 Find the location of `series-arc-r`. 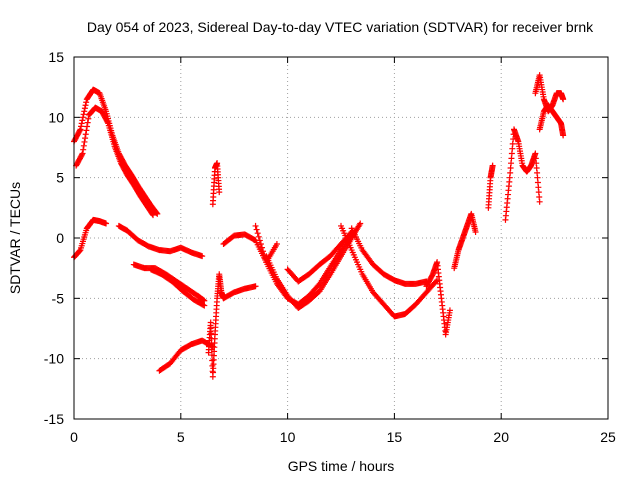

series-arc-r is located at coordinates (522, 174).